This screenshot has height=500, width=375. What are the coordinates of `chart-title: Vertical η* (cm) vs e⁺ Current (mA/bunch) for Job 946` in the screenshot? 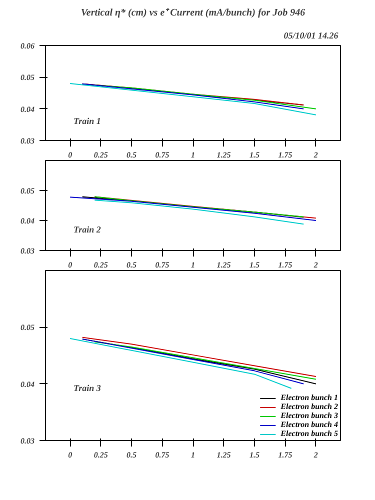 It's located at (193, 13).